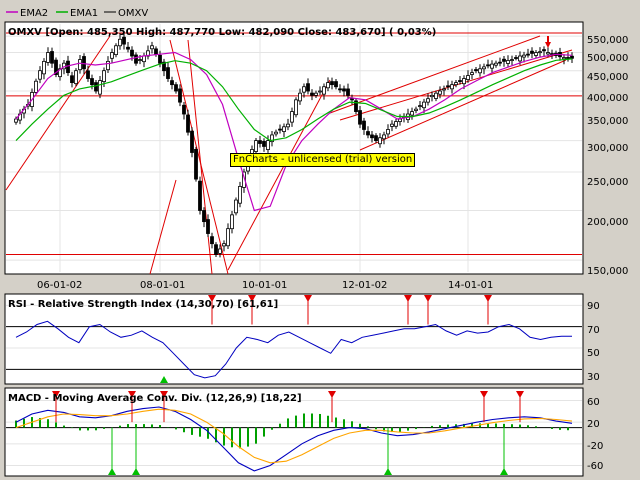 This screenshot has width=640, height=480. Describe the element at coordinates (34, 13) in the screenshot. I see `legend-ema2-label: EMA2` at that location.